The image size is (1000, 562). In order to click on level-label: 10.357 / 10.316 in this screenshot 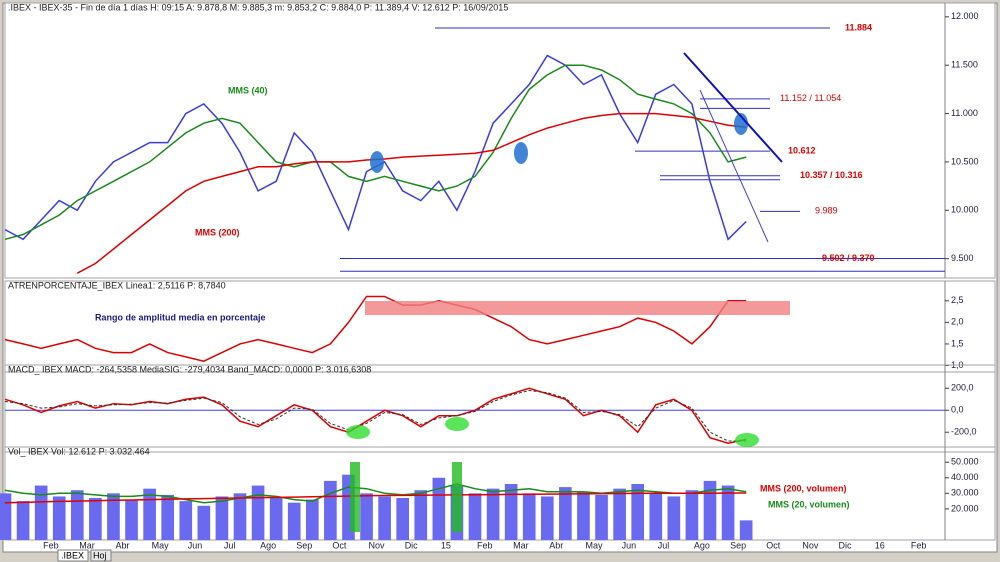, I will do `click(831, 175)`.